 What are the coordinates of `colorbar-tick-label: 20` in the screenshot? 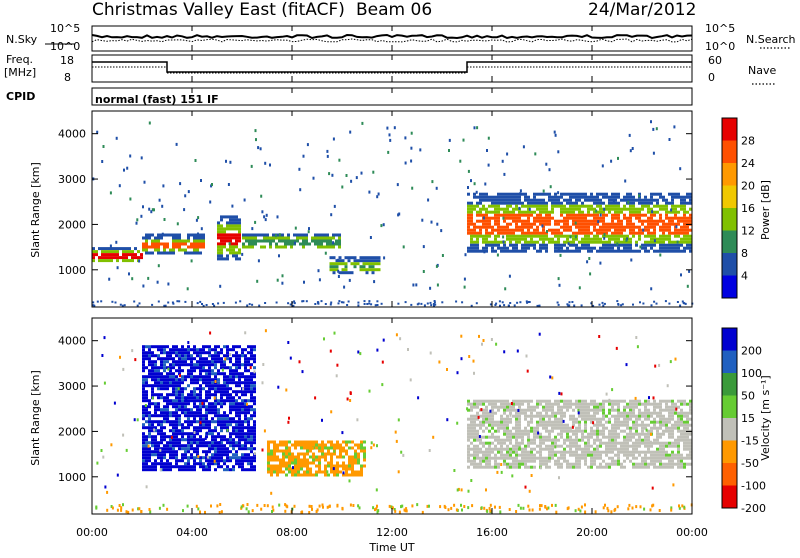 It's located at (748, 186).